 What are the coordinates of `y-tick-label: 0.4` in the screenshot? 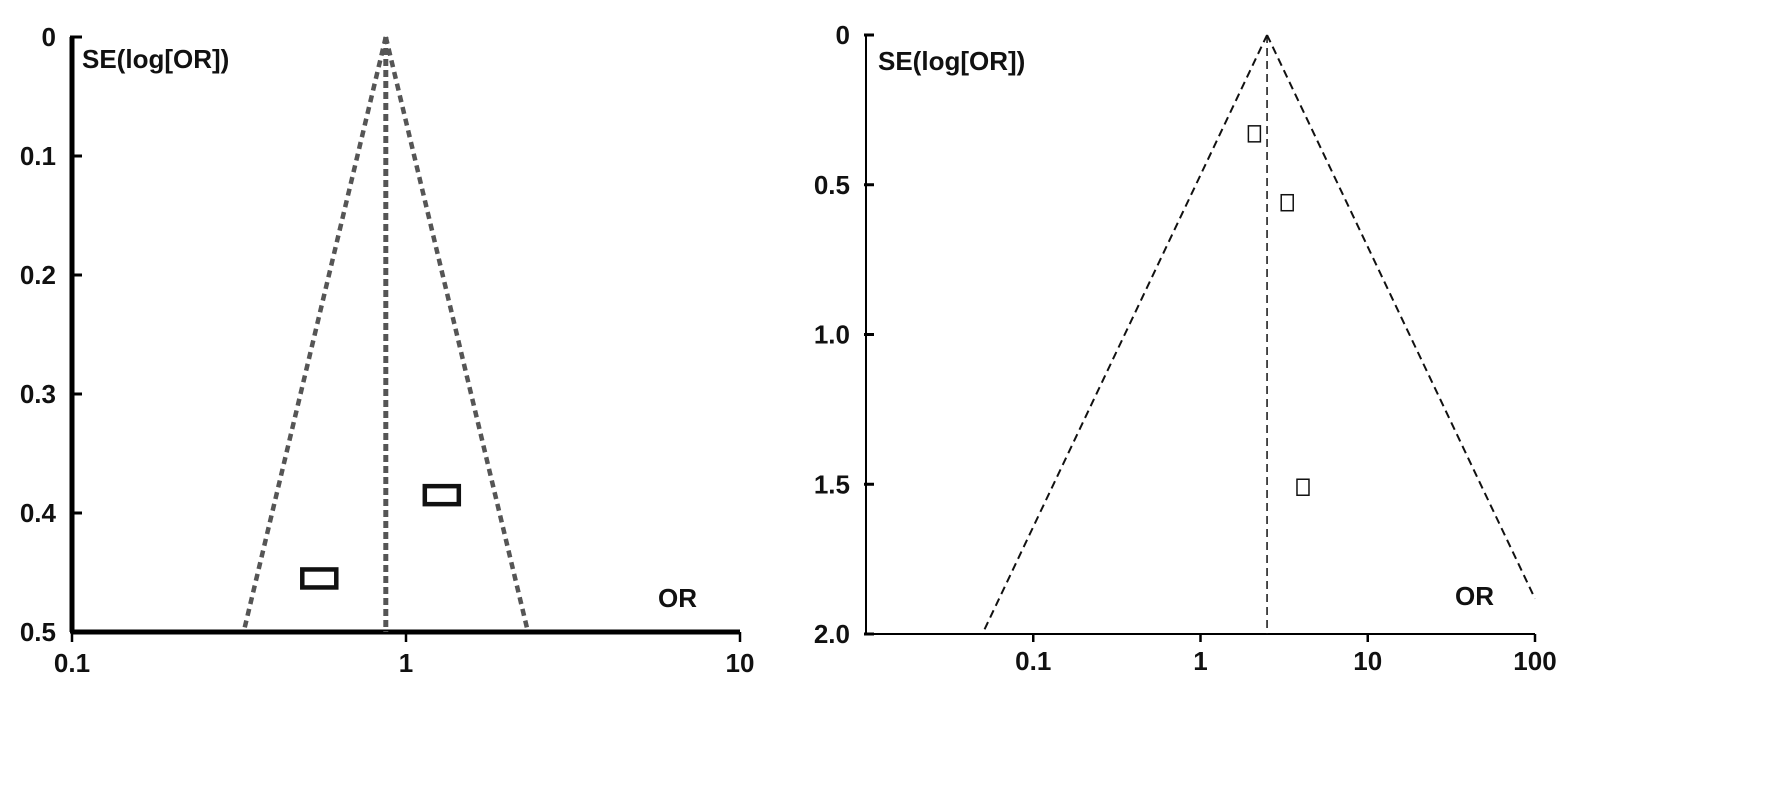 It's located at (38, 513).